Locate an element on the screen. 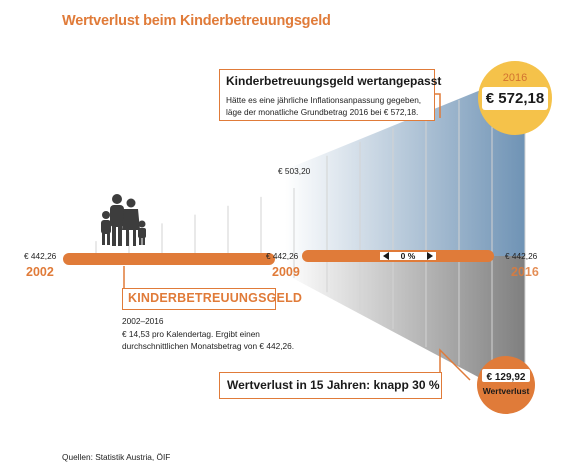 The image size is (569, 474). loss-callout-title: Wertverlust in 15 Jahren: knapp 30 % is located at coordinates (333, 385).